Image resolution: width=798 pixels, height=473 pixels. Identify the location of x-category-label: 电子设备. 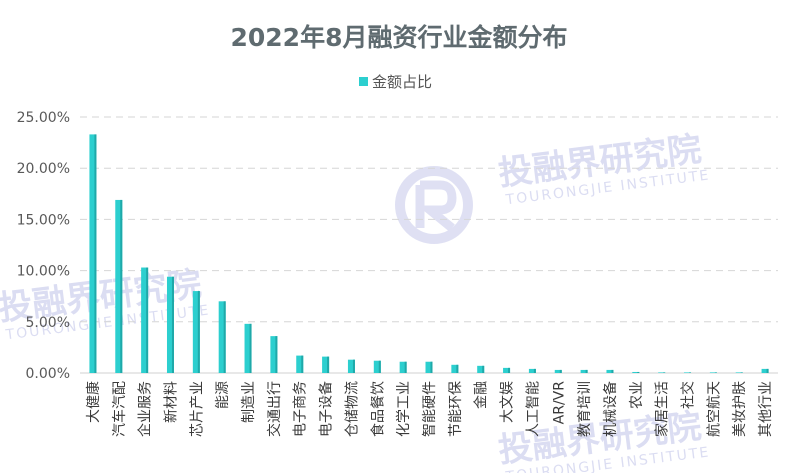
(326, 409).